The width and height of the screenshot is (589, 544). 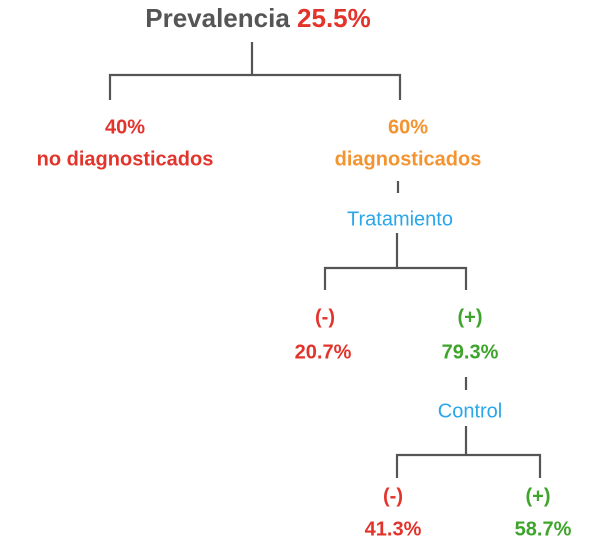 What do you see at coordinates (334, 18) in the screenshot?
I see `title-value: 25.5%` at bounding box center [334, 18].